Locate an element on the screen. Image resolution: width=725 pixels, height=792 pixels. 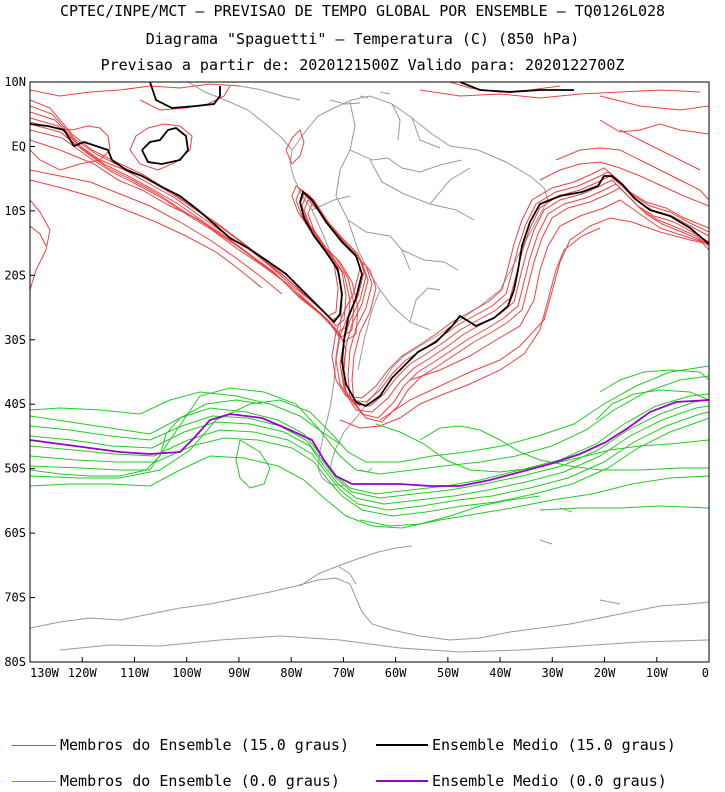
legend-green-members: Membros do Ensemble (0.0 graus) is located at coordinates (176, 781).